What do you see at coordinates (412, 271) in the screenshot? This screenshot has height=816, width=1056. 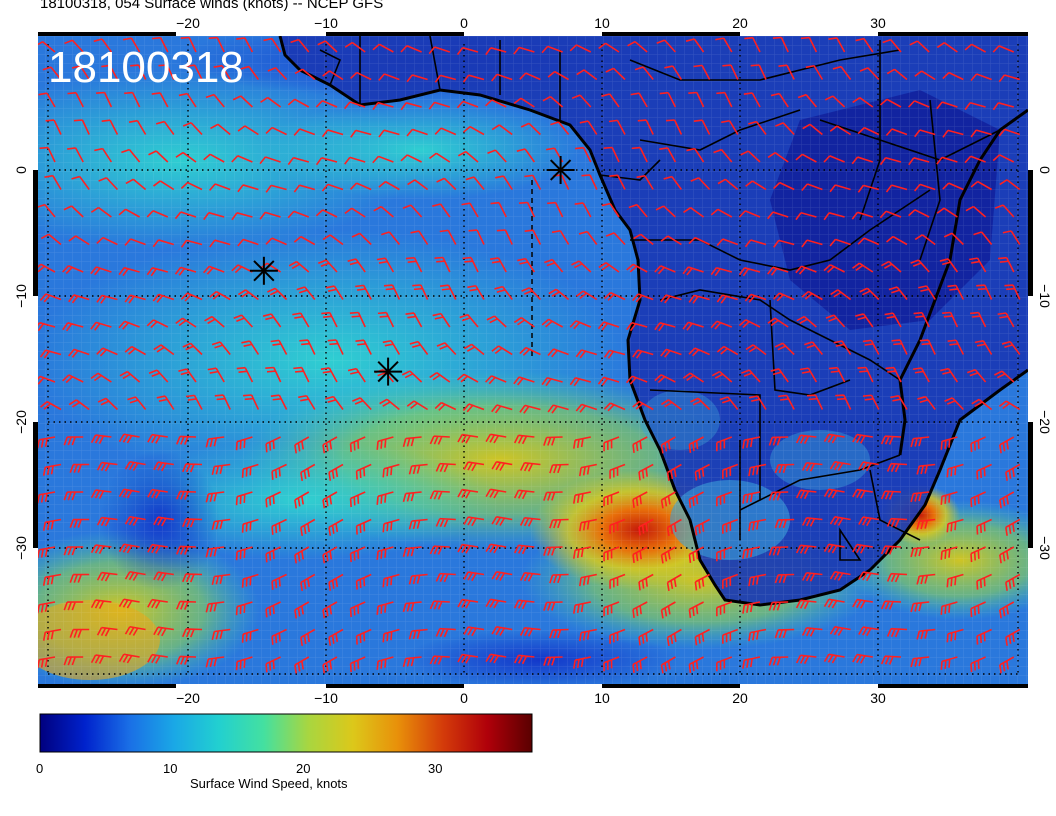 I see `station-markers` at bounding box center [412, 271].